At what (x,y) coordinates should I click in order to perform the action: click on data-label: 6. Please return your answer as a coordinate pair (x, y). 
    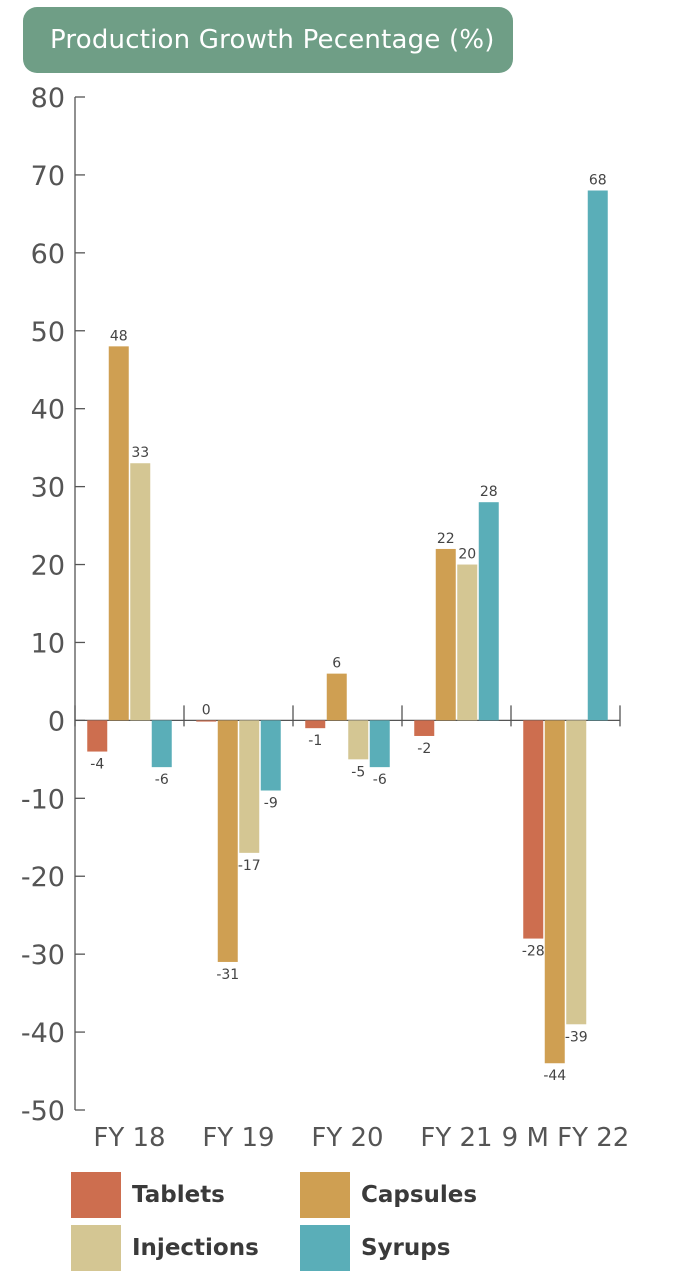
    Looking at the image, I should click on (336, 664).